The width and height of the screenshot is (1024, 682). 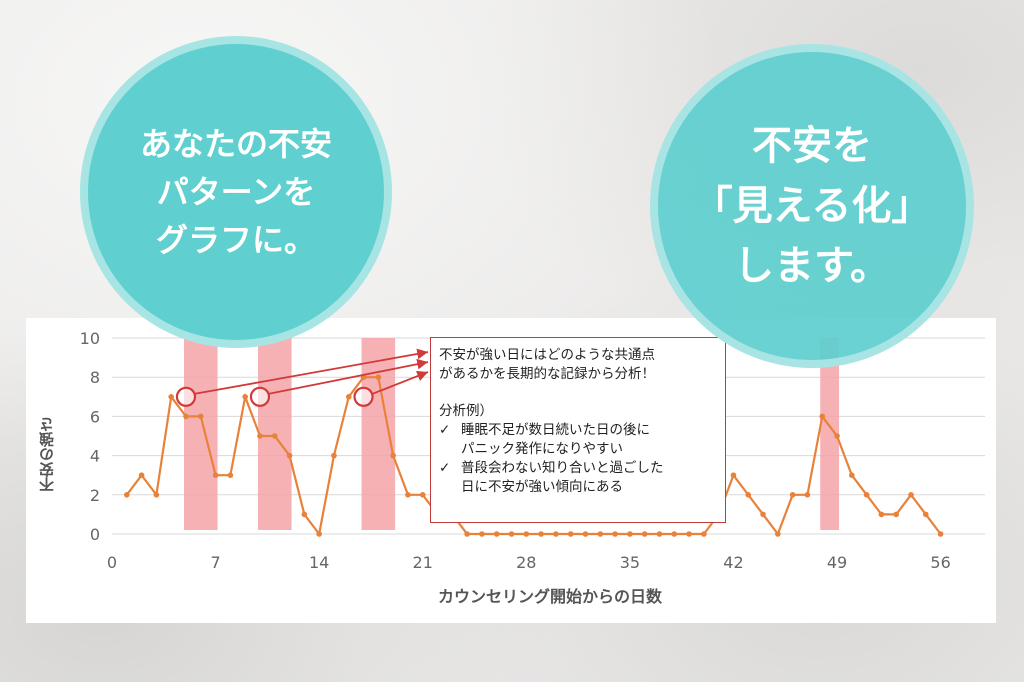 What do you see at coordinates (95, 416) in the screenshot?
I see `y-tick-label: 6` at bounding box center [95, 416].